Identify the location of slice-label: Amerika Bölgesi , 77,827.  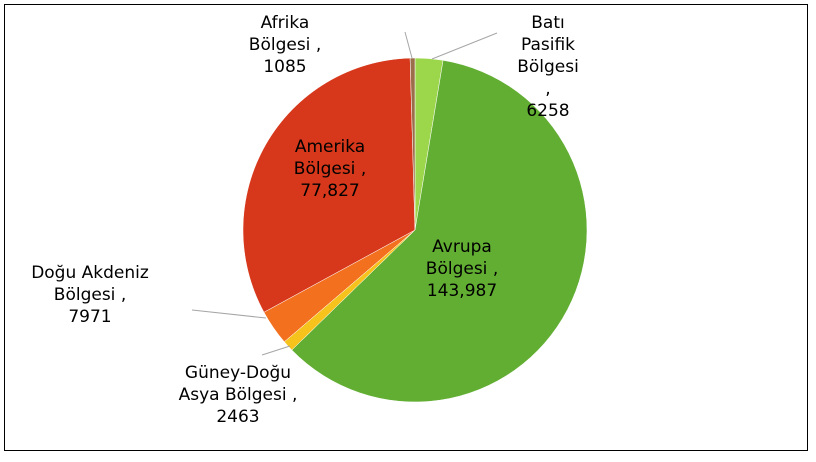
(330, 169).